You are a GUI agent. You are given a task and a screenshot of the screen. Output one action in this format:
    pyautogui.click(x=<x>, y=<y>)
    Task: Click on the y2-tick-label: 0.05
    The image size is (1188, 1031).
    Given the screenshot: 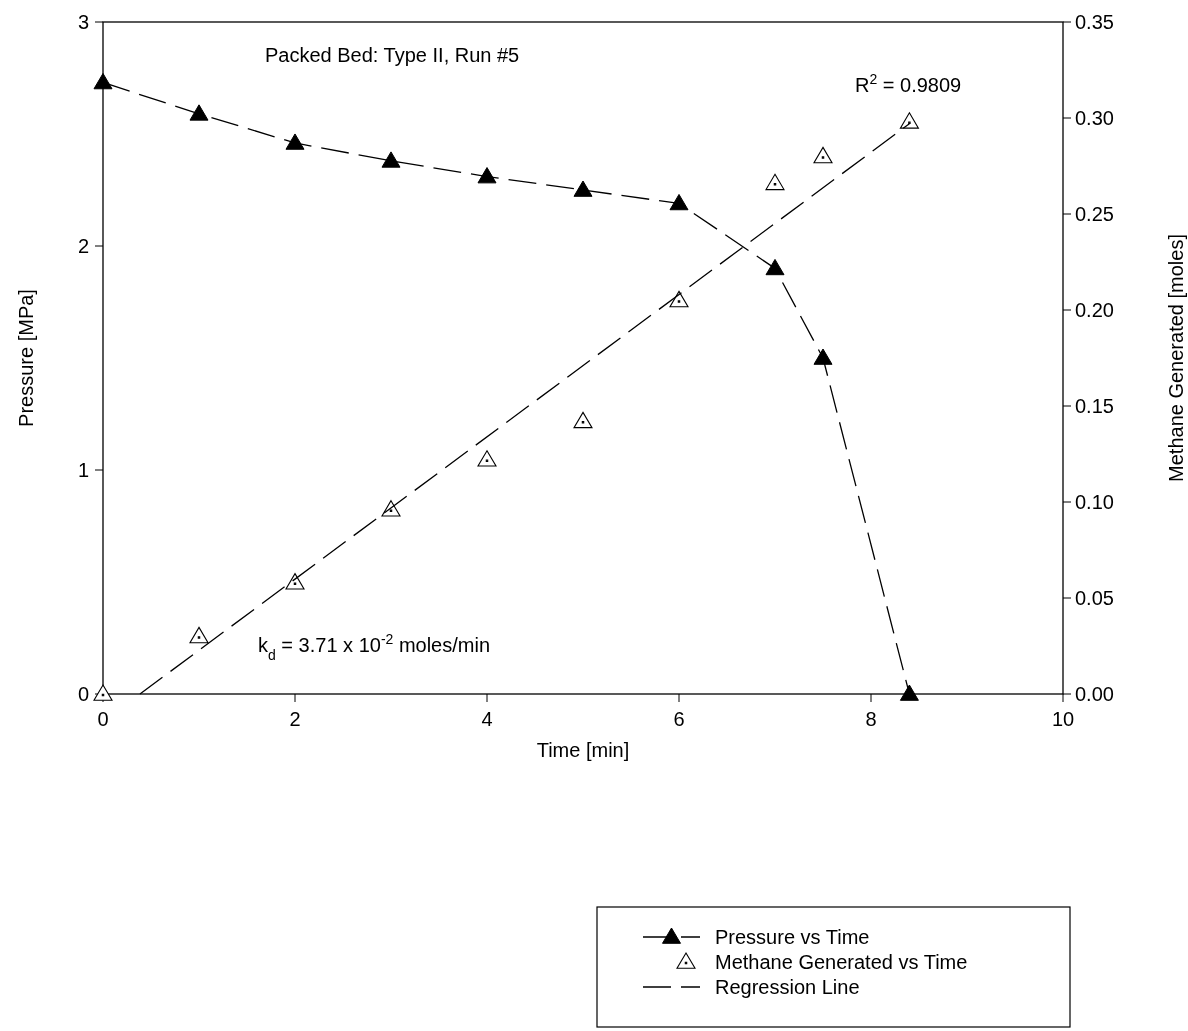 What is the action you would take?
    pyautogui.click(x=1094, y=598)
    